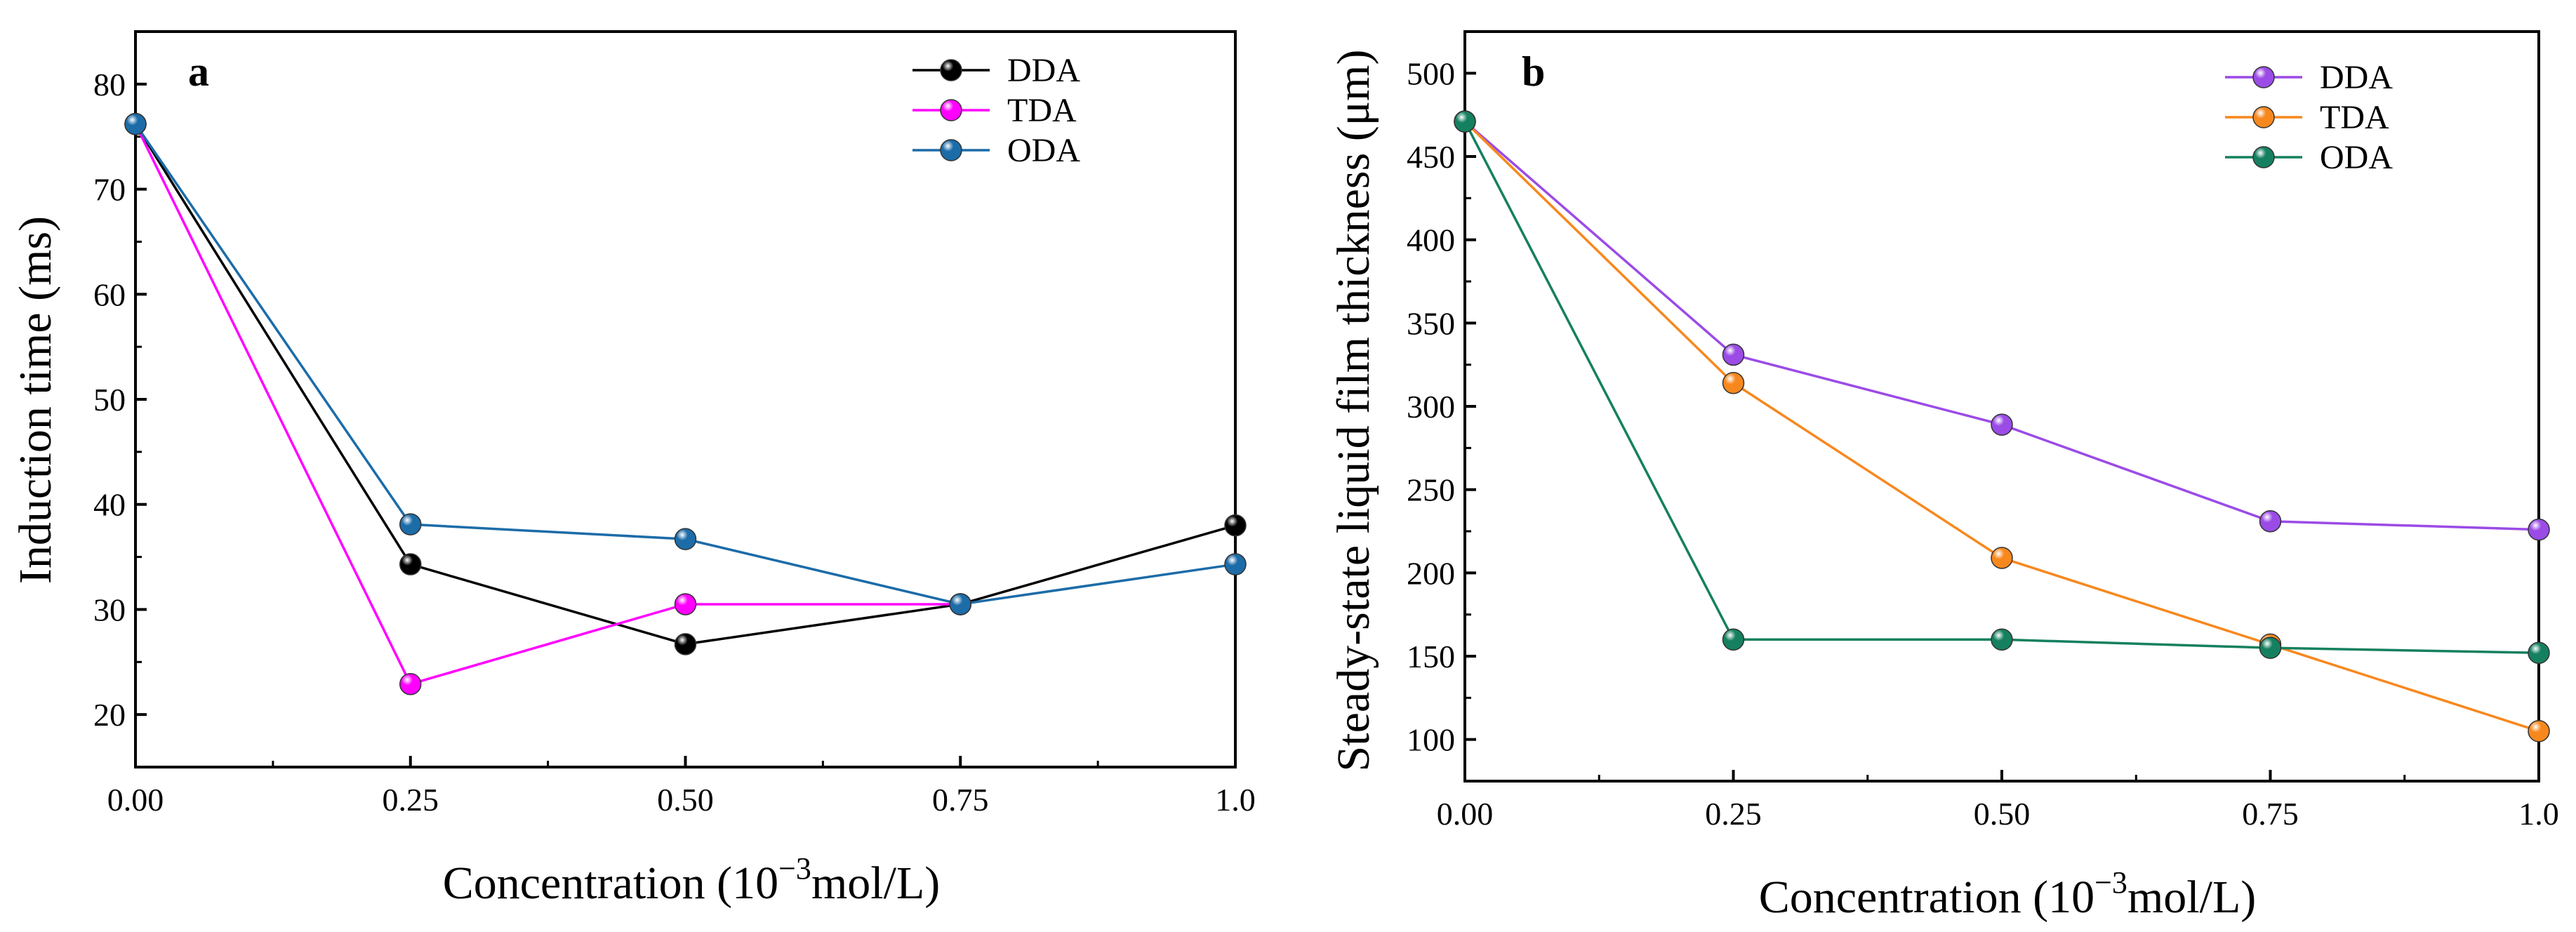 The height and width of the screenshot is (932, 2576). Describe the element at coordinates (110, 609) in the screenshot. I see `y-tick-label: 30` at that location.